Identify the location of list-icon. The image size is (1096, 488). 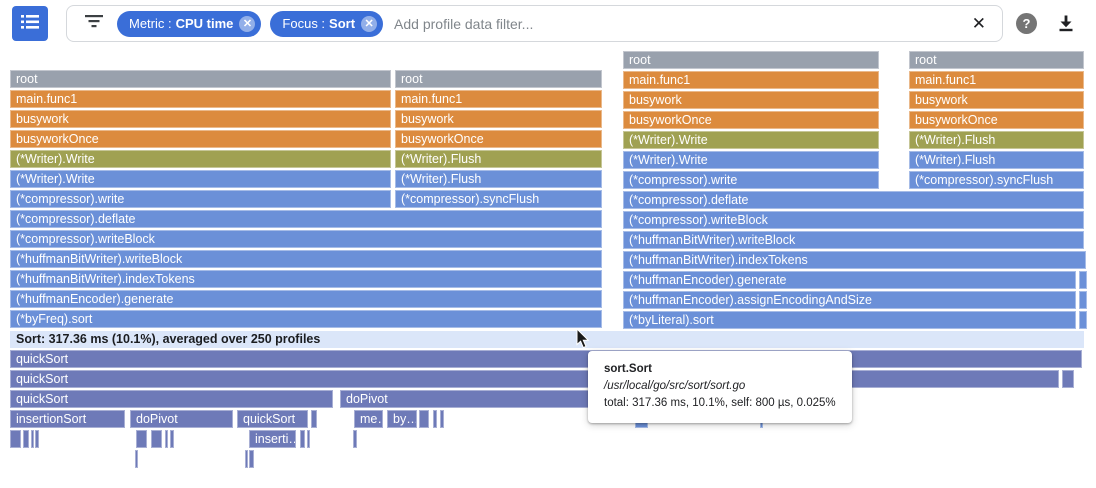
(30, 23).